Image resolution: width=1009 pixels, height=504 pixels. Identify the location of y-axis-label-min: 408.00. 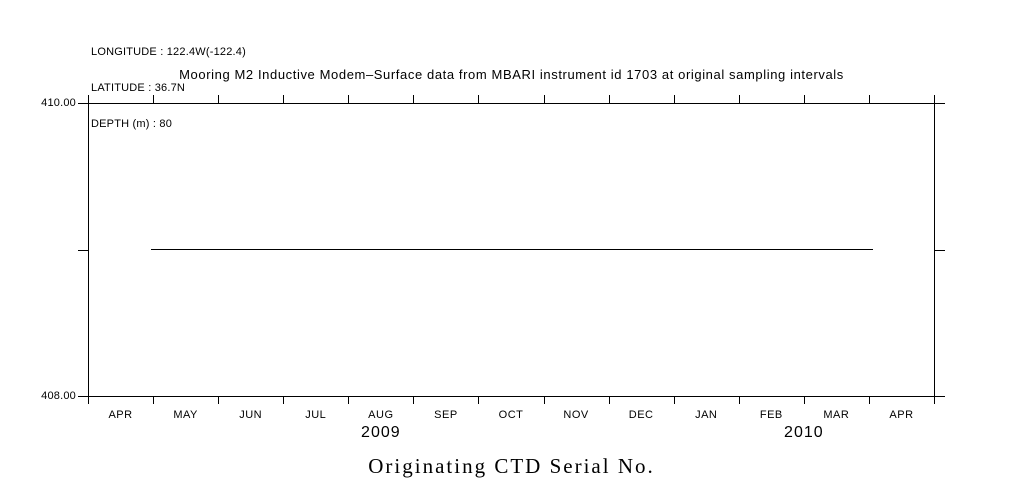
(58, 396).